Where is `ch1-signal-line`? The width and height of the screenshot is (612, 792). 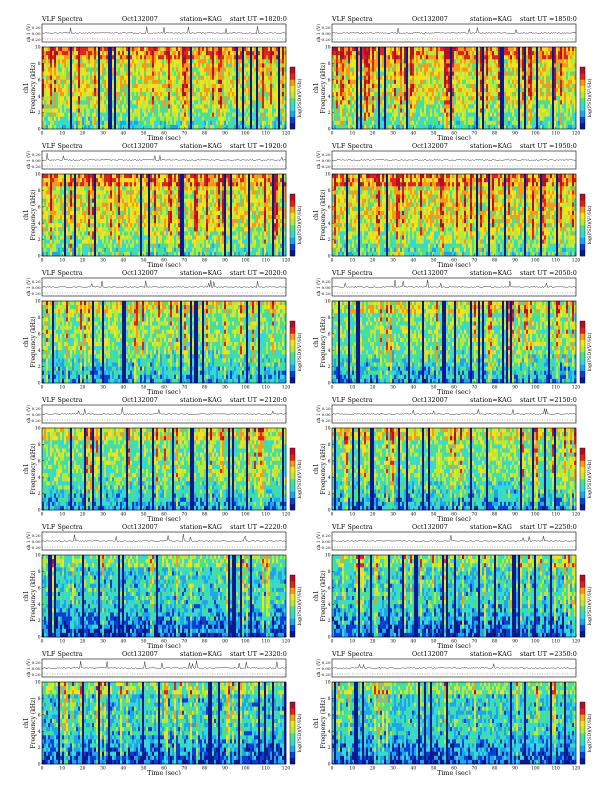
ch1-signal-line is located at coordinates (164, 157).